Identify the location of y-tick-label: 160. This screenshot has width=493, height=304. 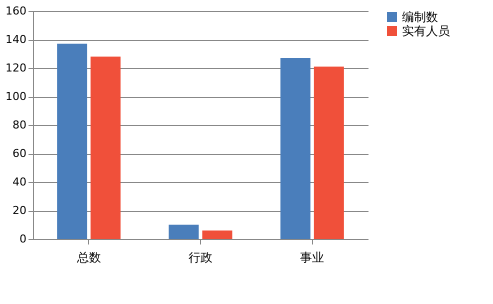
(16, 11).